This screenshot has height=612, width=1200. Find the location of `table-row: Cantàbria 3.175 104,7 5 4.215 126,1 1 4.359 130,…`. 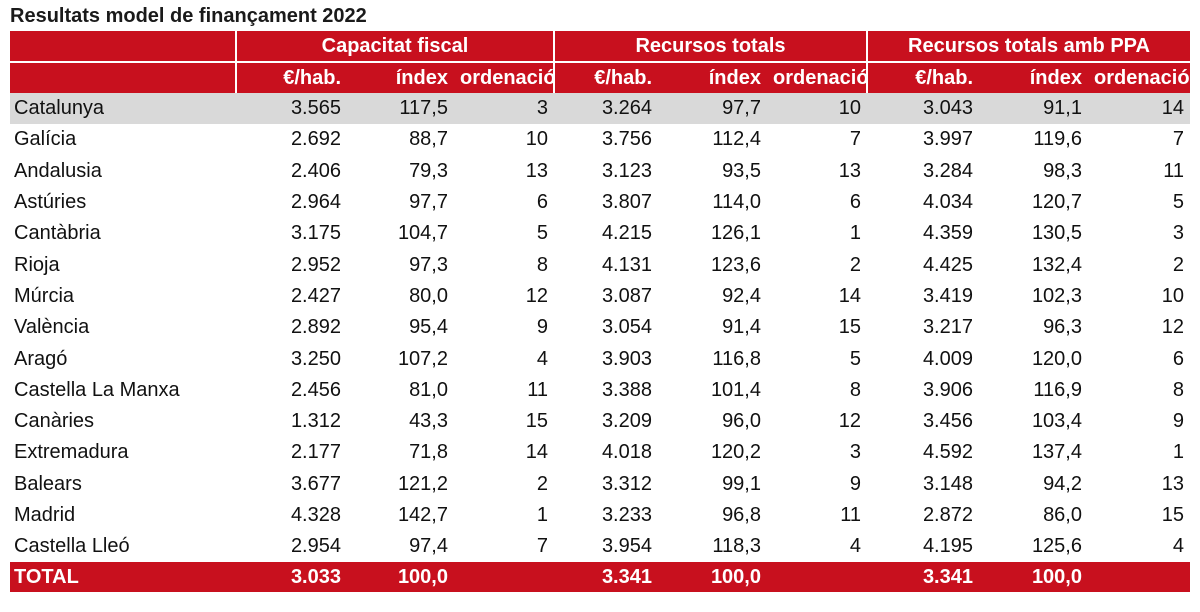

table-row: Cantàbria 3.175 104,7 5 4.215 126,1 1 4.359 130,… is located at coordinates (600, 233).